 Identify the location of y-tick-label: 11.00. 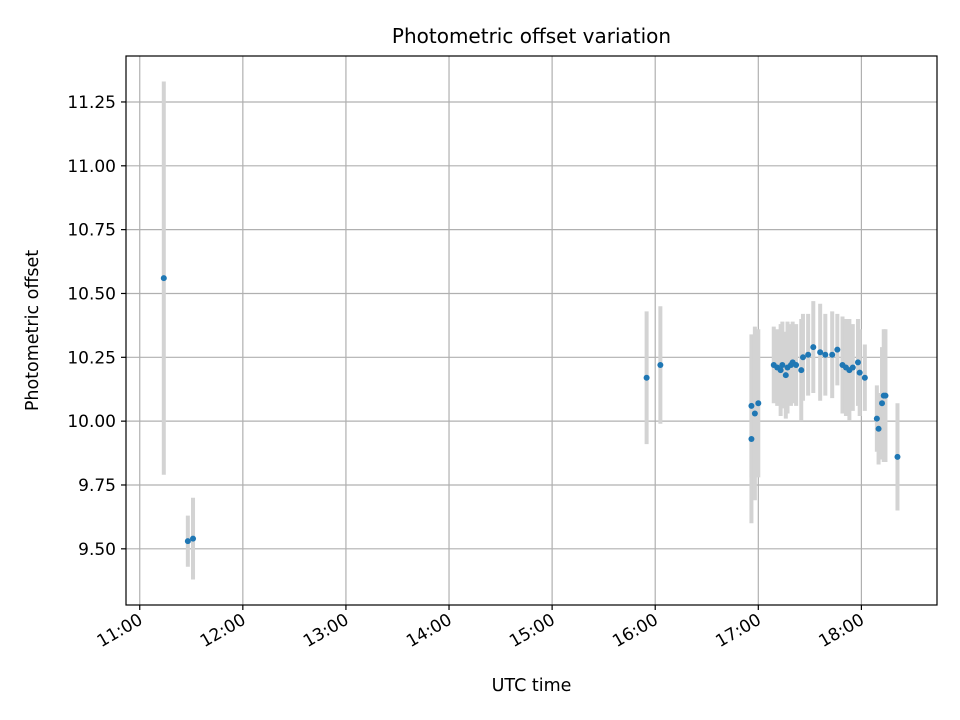
(91, 167).